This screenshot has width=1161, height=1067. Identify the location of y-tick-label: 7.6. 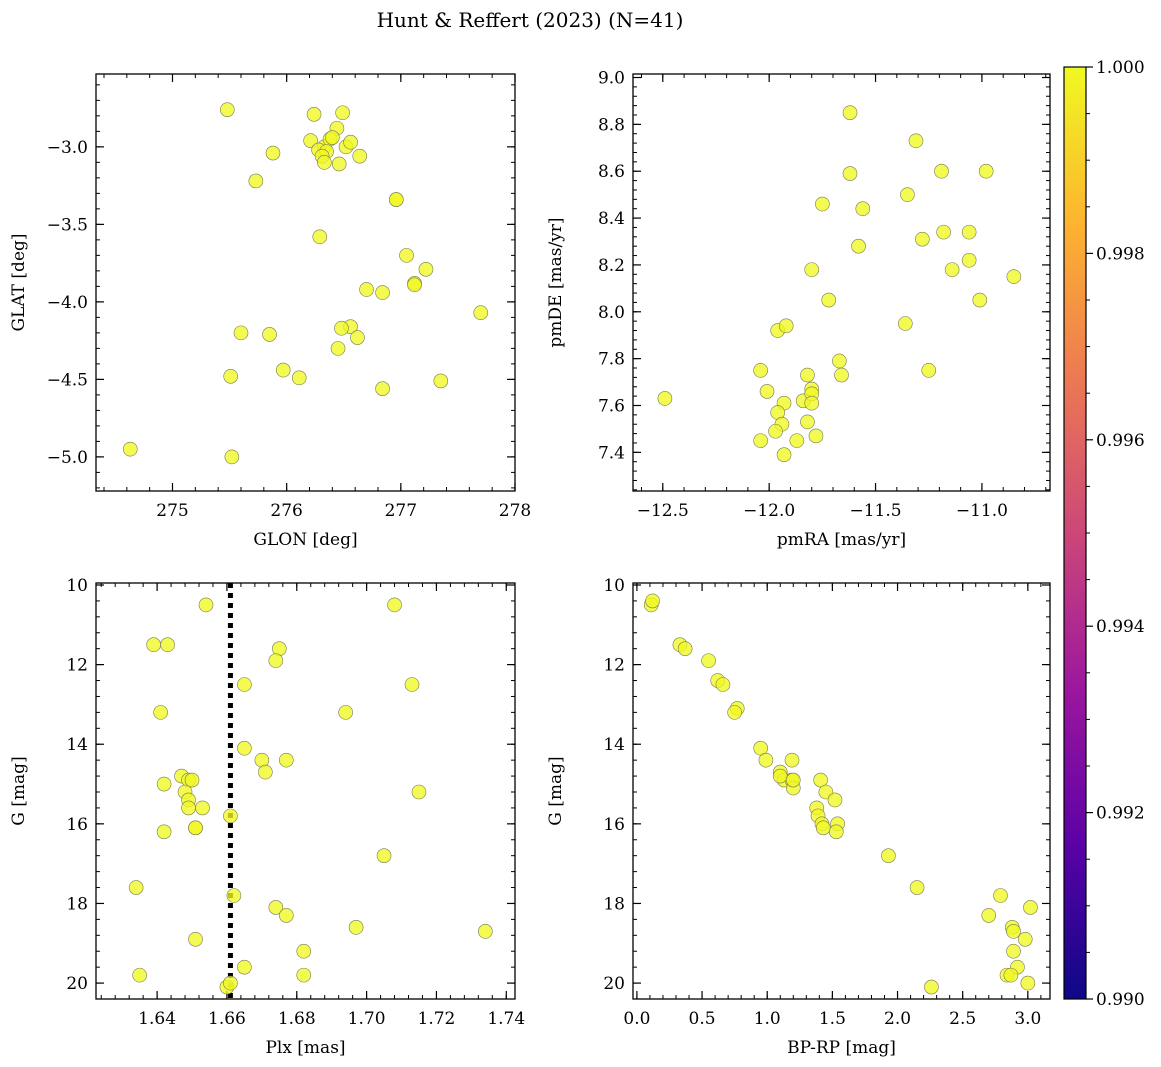
(611, 406).